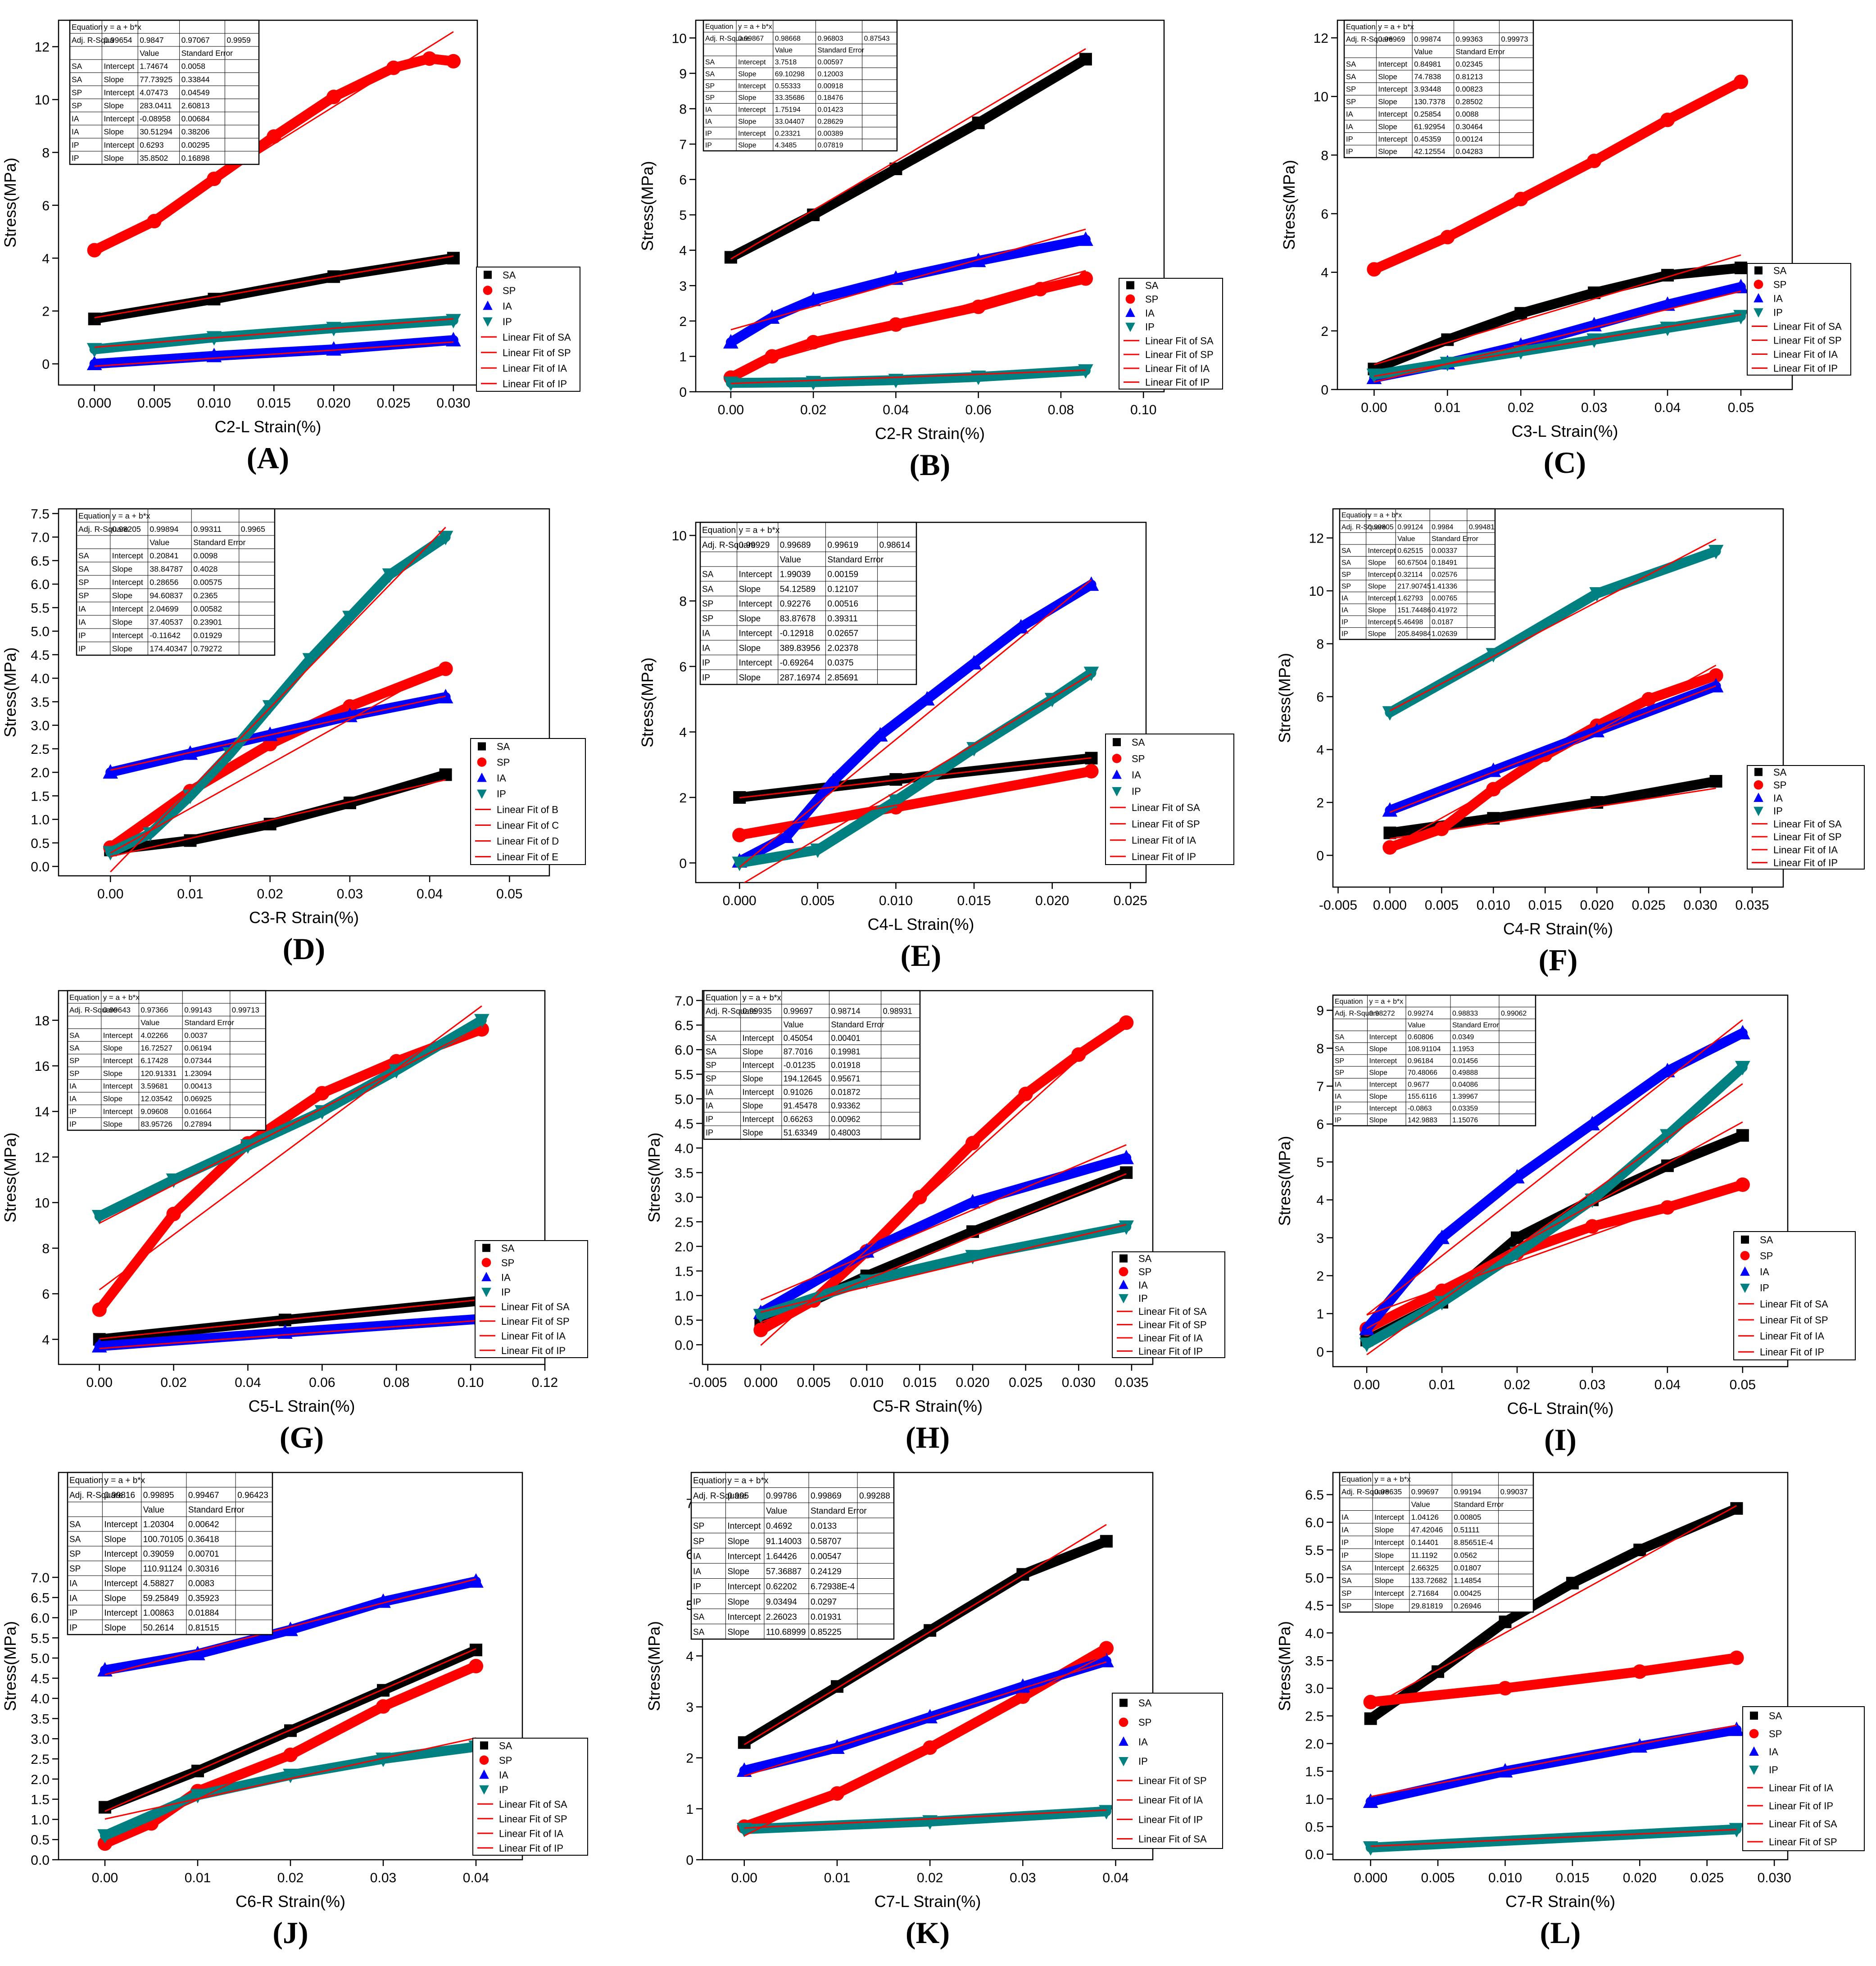 Image resolution: width=1876 pixels, height=1966 pixels. What do you see at coordinates (545, 1382) in the screenshot?
I see `x-tick-label: 0.12` at bounding box center [545, 1382].